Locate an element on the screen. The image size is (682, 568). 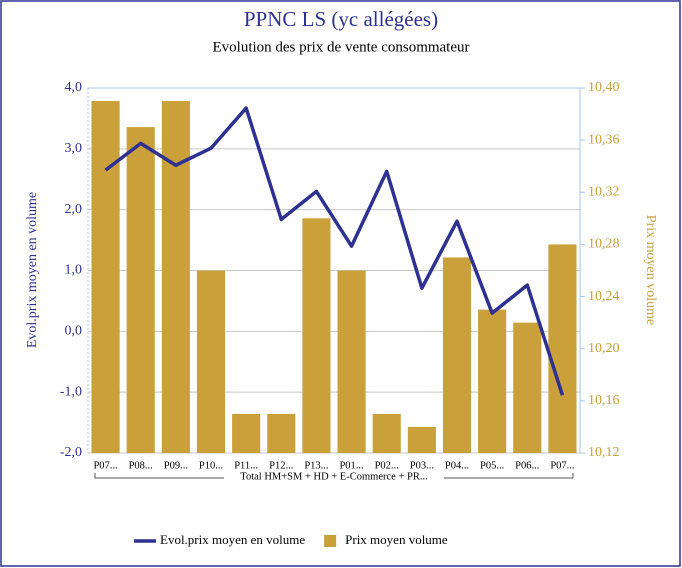
y2-axis-title: Prix moyen volume is located at coordinates (650, 270).